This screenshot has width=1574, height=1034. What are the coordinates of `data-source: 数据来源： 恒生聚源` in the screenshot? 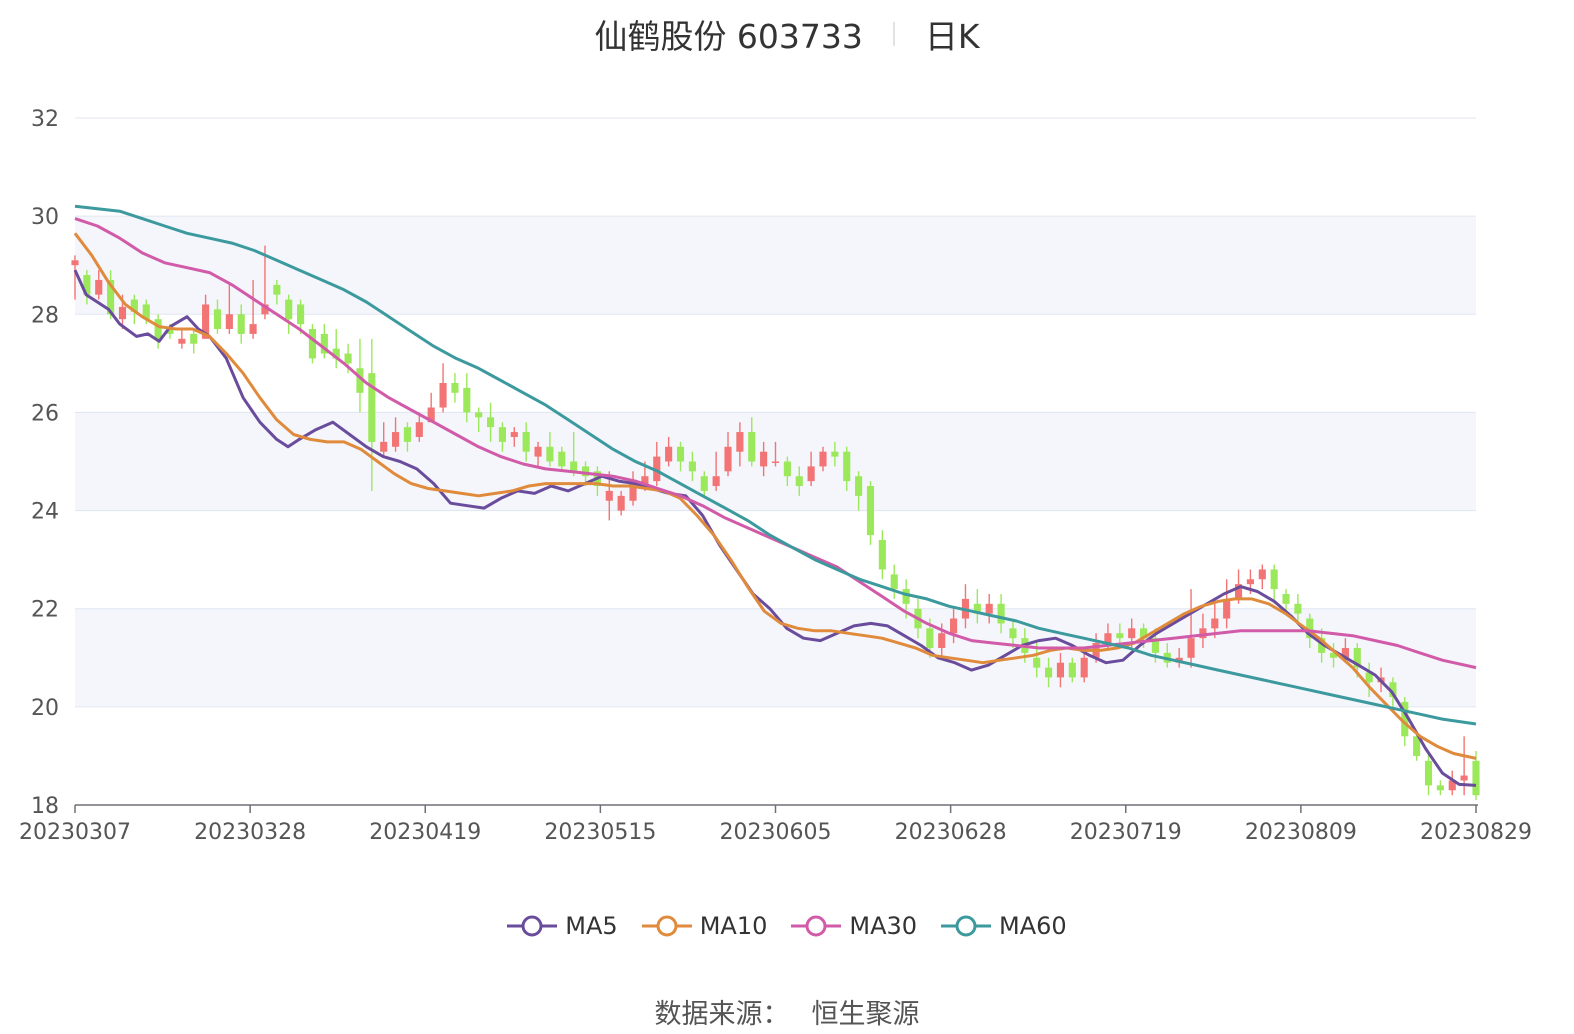 It's located at (787, 1011).